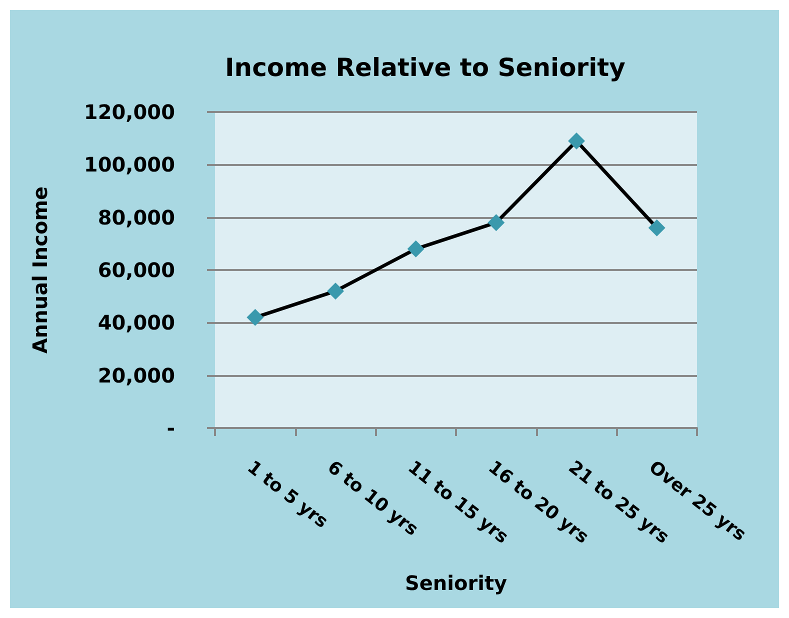  I want to click on y-tick-label: -, so click(170, 428).